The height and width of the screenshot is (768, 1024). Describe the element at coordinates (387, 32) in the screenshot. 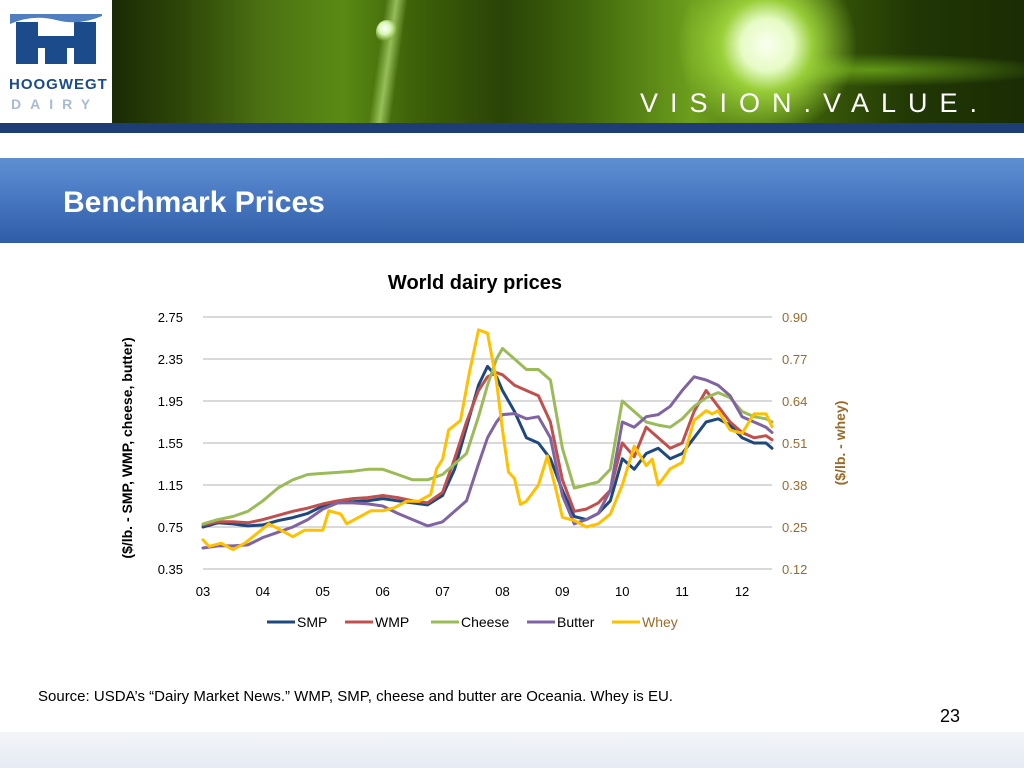

I see `water-drop-image` at that location.